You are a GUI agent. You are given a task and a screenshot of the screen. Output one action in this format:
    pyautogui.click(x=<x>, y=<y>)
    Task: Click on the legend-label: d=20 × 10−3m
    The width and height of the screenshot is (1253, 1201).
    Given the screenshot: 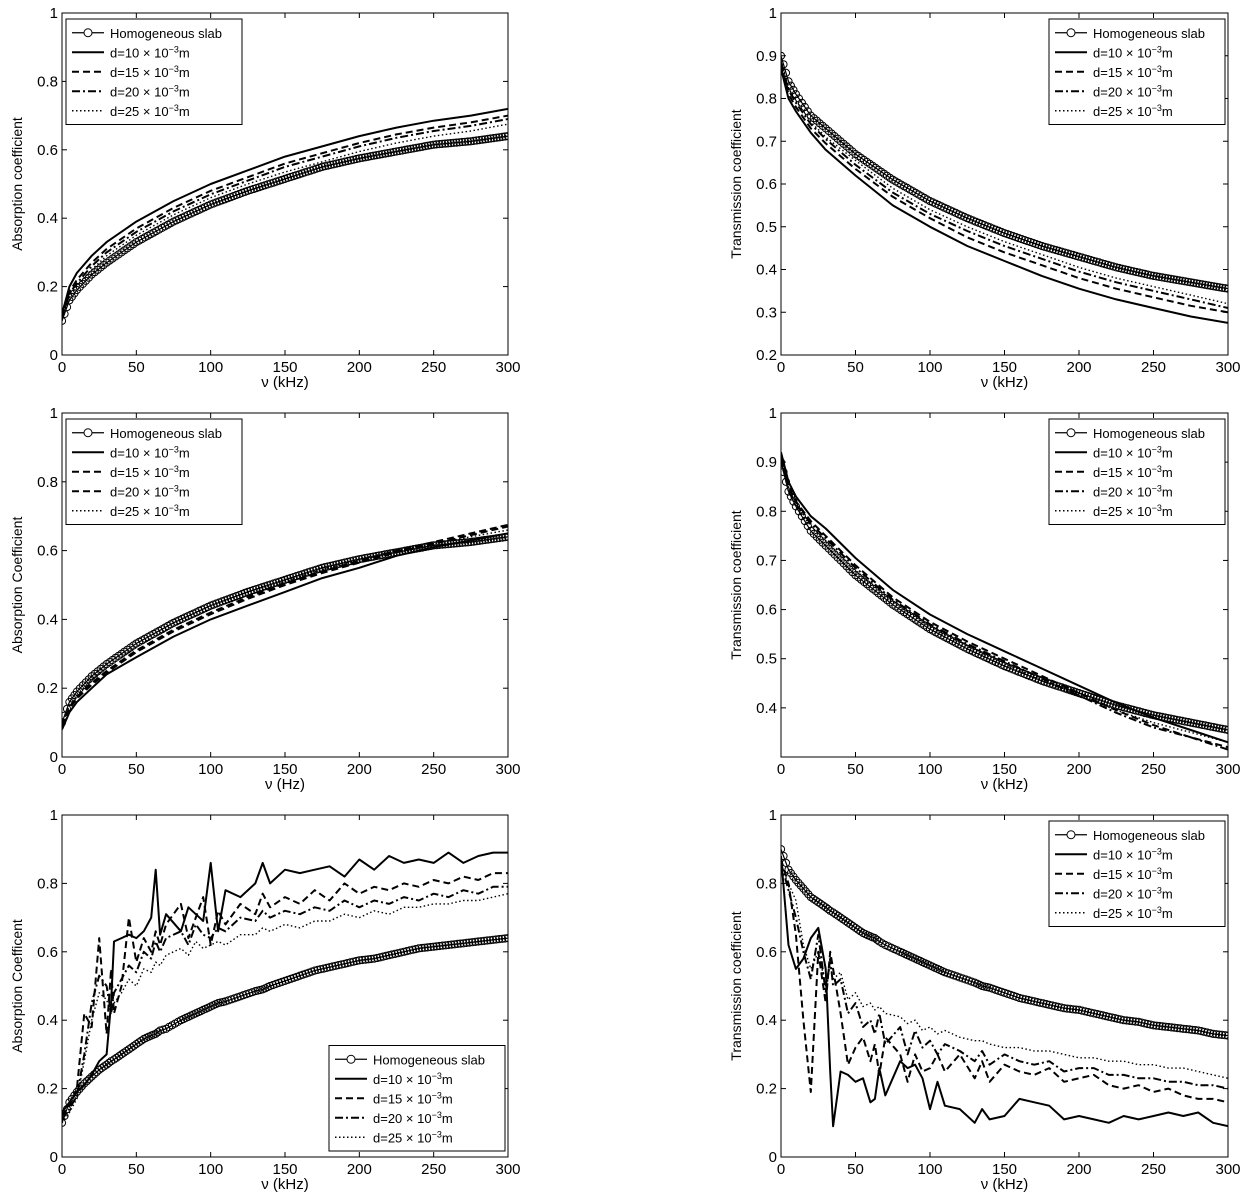 What is the action you would take?
    pyautogui.click(x=413, y=1118)
    